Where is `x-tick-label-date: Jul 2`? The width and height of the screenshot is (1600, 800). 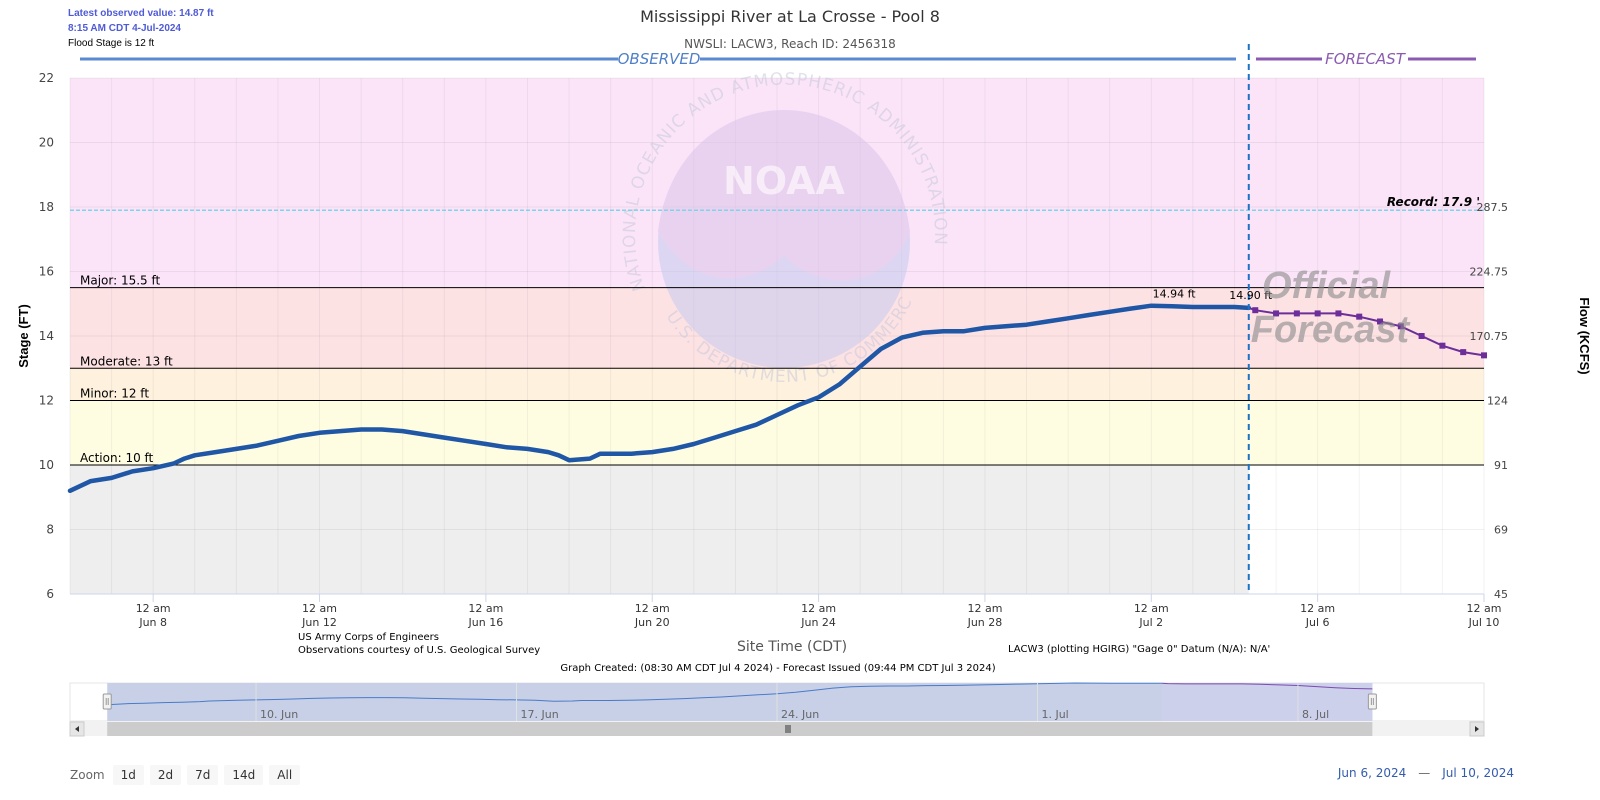 x-tick-label-date: Jul 2 is located at coordinates (1150, 622).